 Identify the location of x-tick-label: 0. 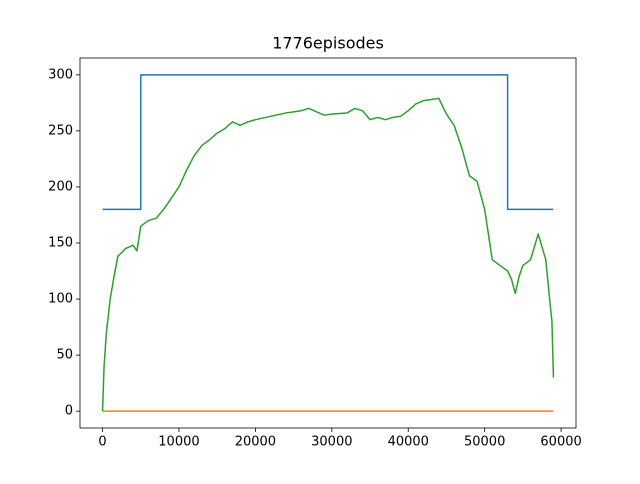
(102, 442).